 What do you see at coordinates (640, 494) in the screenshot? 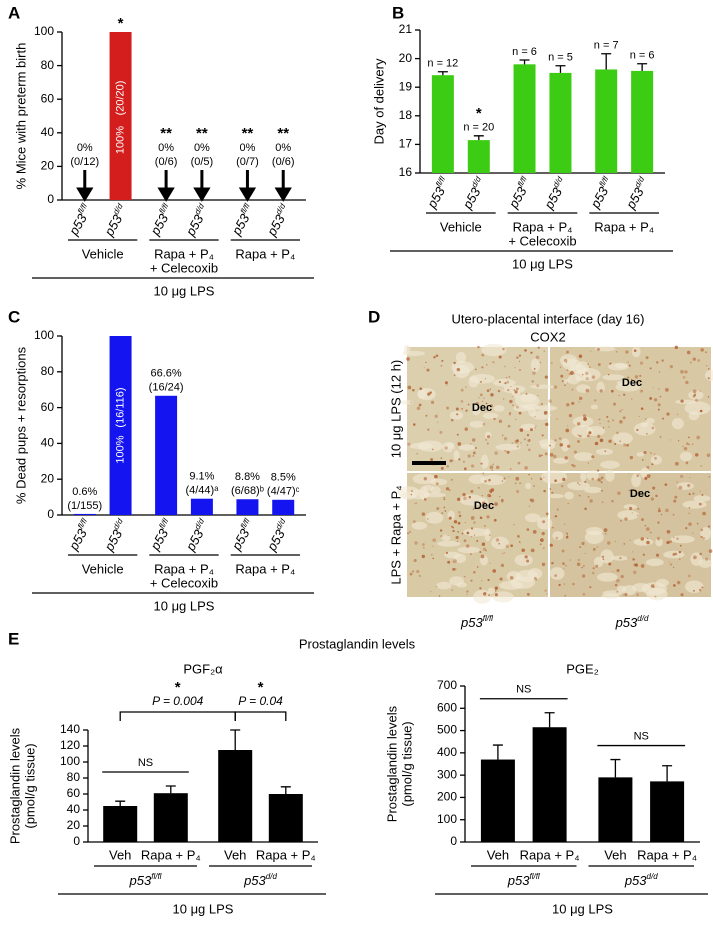
I see `region-label: Dec` at bounding box center [640, 494].